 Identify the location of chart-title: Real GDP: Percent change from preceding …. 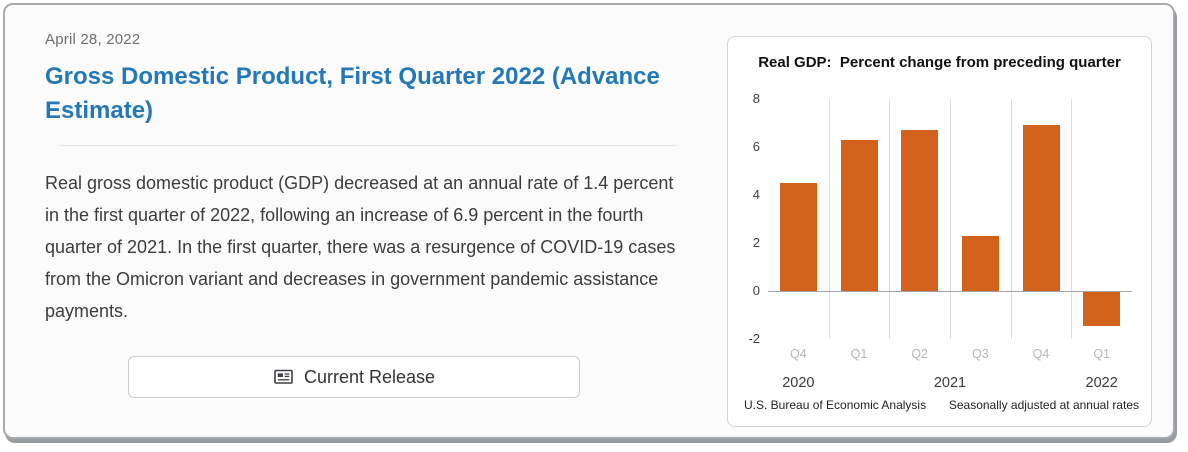
(939, 62).